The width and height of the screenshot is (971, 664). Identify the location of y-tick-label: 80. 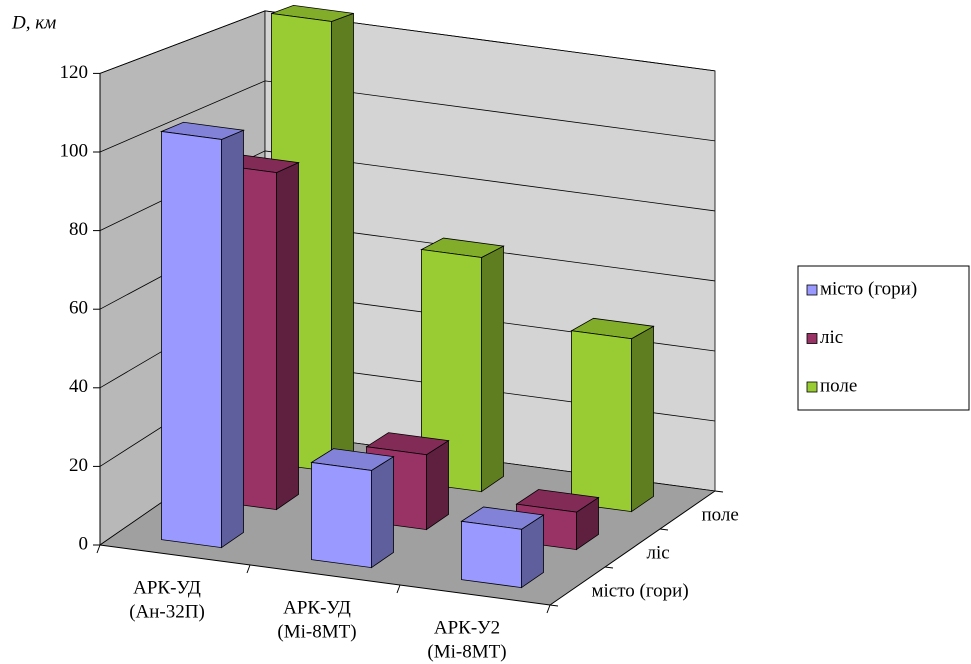
(78, 229).